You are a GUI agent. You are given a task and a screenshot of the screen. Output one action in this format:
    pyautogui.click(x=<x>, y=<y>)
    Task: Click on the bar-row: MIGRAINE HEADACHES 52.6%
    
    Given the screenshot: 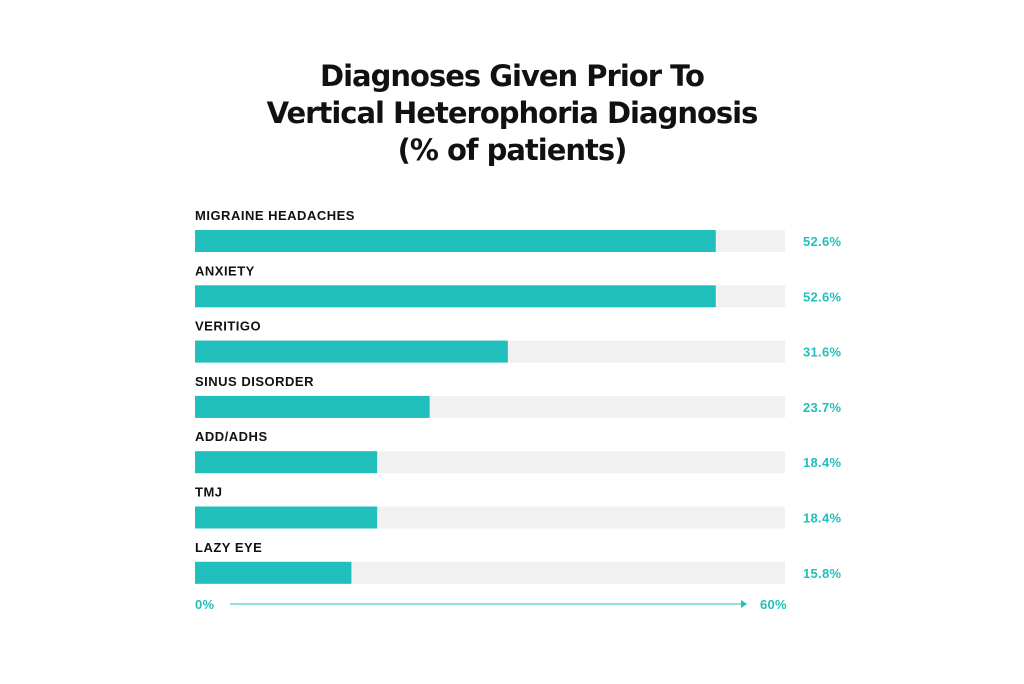 What is the action you would take?
    pyautogui.click(x=518, y=230)
    